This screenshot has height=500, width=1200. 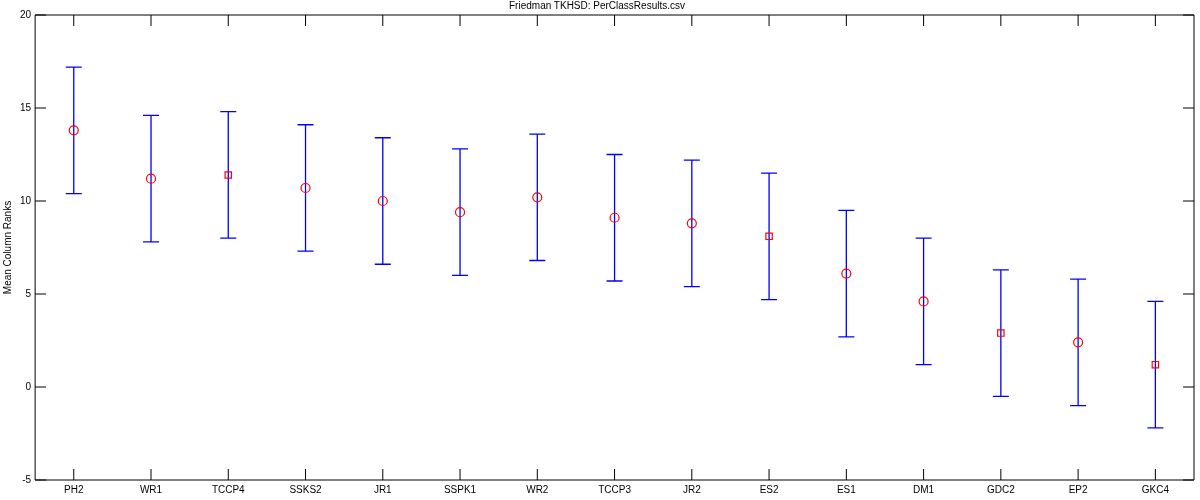 I want to click on y-tick-label: 0, so click(x=28, y=386).